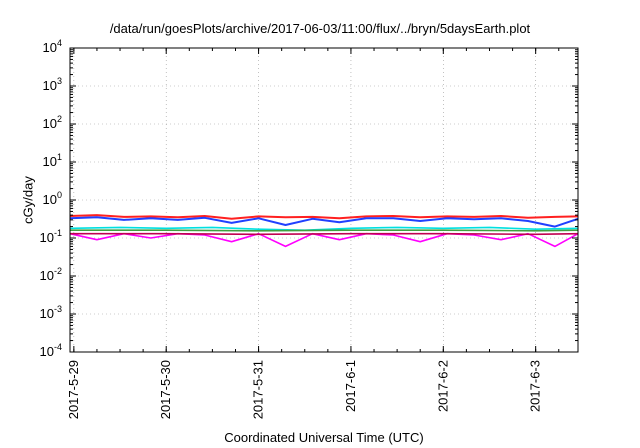 The image size is (640, 448). What do you see at coordinates (165, 389) in the screenshot?
I see `x-tick-label: 2017-5-30` at bounding box center [165, 389].